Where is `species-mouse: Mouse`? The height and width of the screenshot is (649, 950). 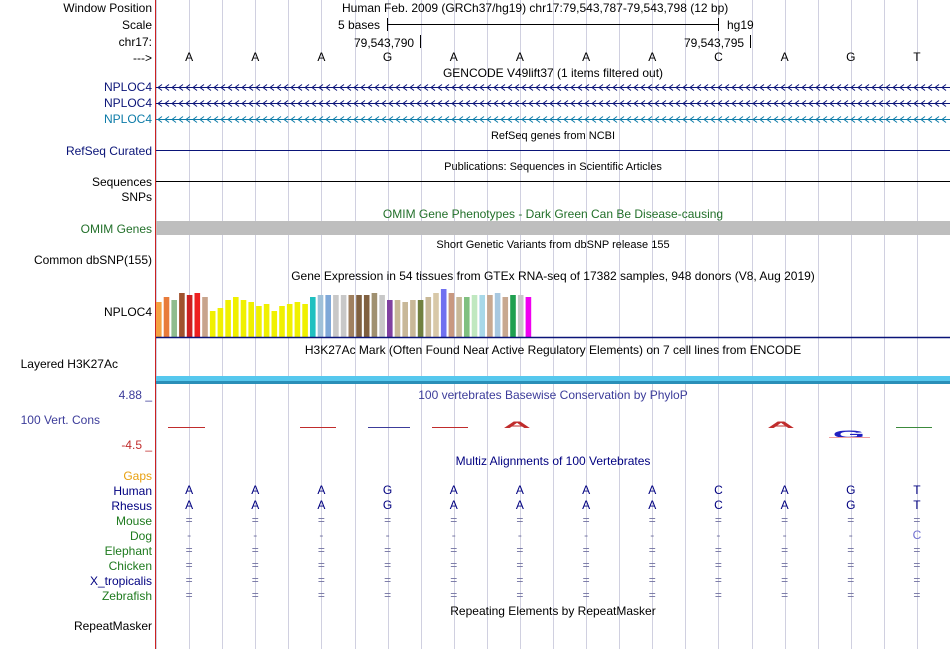 species-mouse: Mouse is located at coordinates (133, 521).